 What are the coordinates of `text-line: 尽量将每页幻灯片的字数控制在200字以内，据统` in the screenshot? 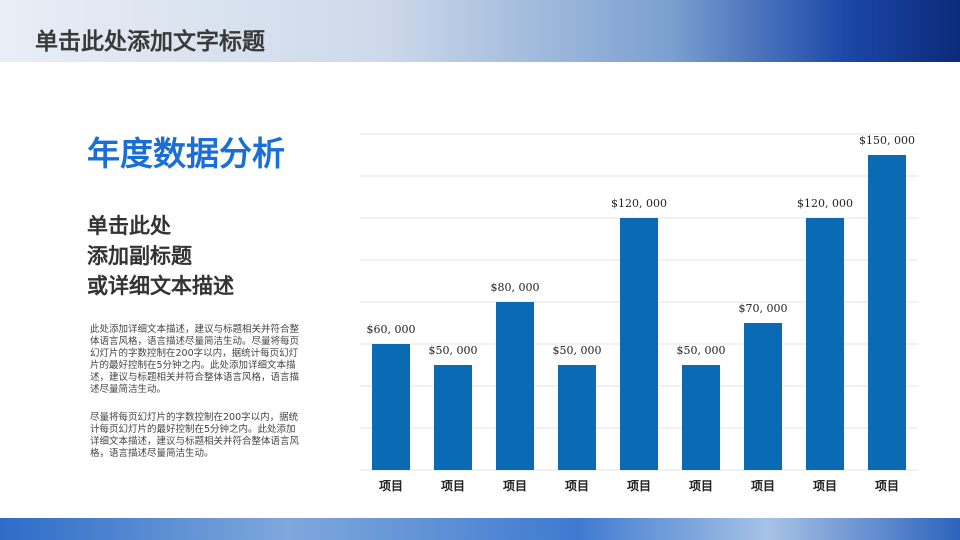 It's located at (194, 417).